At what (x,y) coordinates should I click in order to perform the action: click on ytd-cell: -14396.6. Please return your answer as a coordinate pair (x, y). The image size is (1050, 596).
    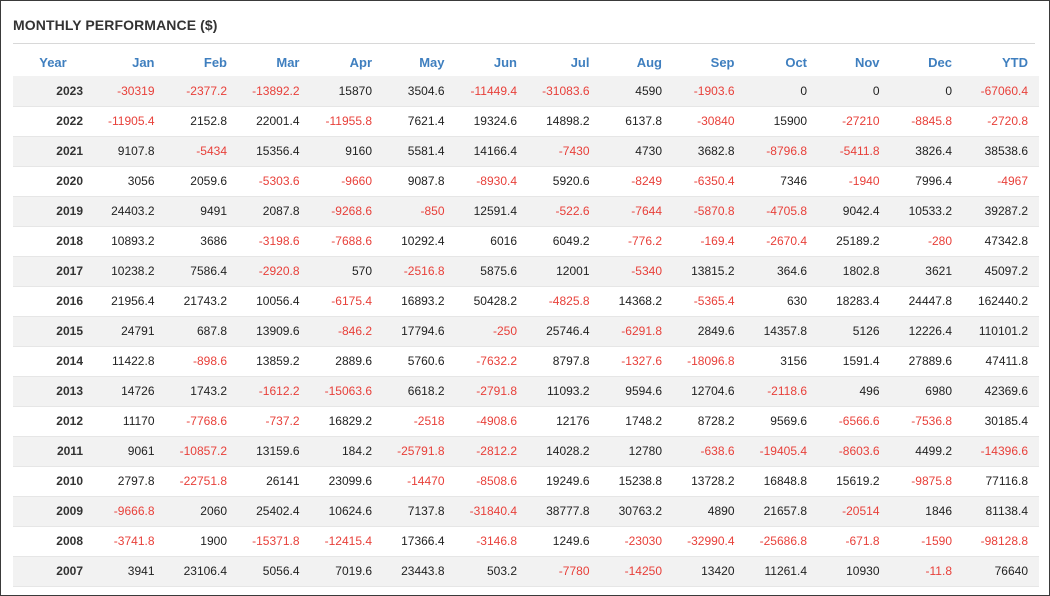
    Looking at the image, I should click on (1001, 451).